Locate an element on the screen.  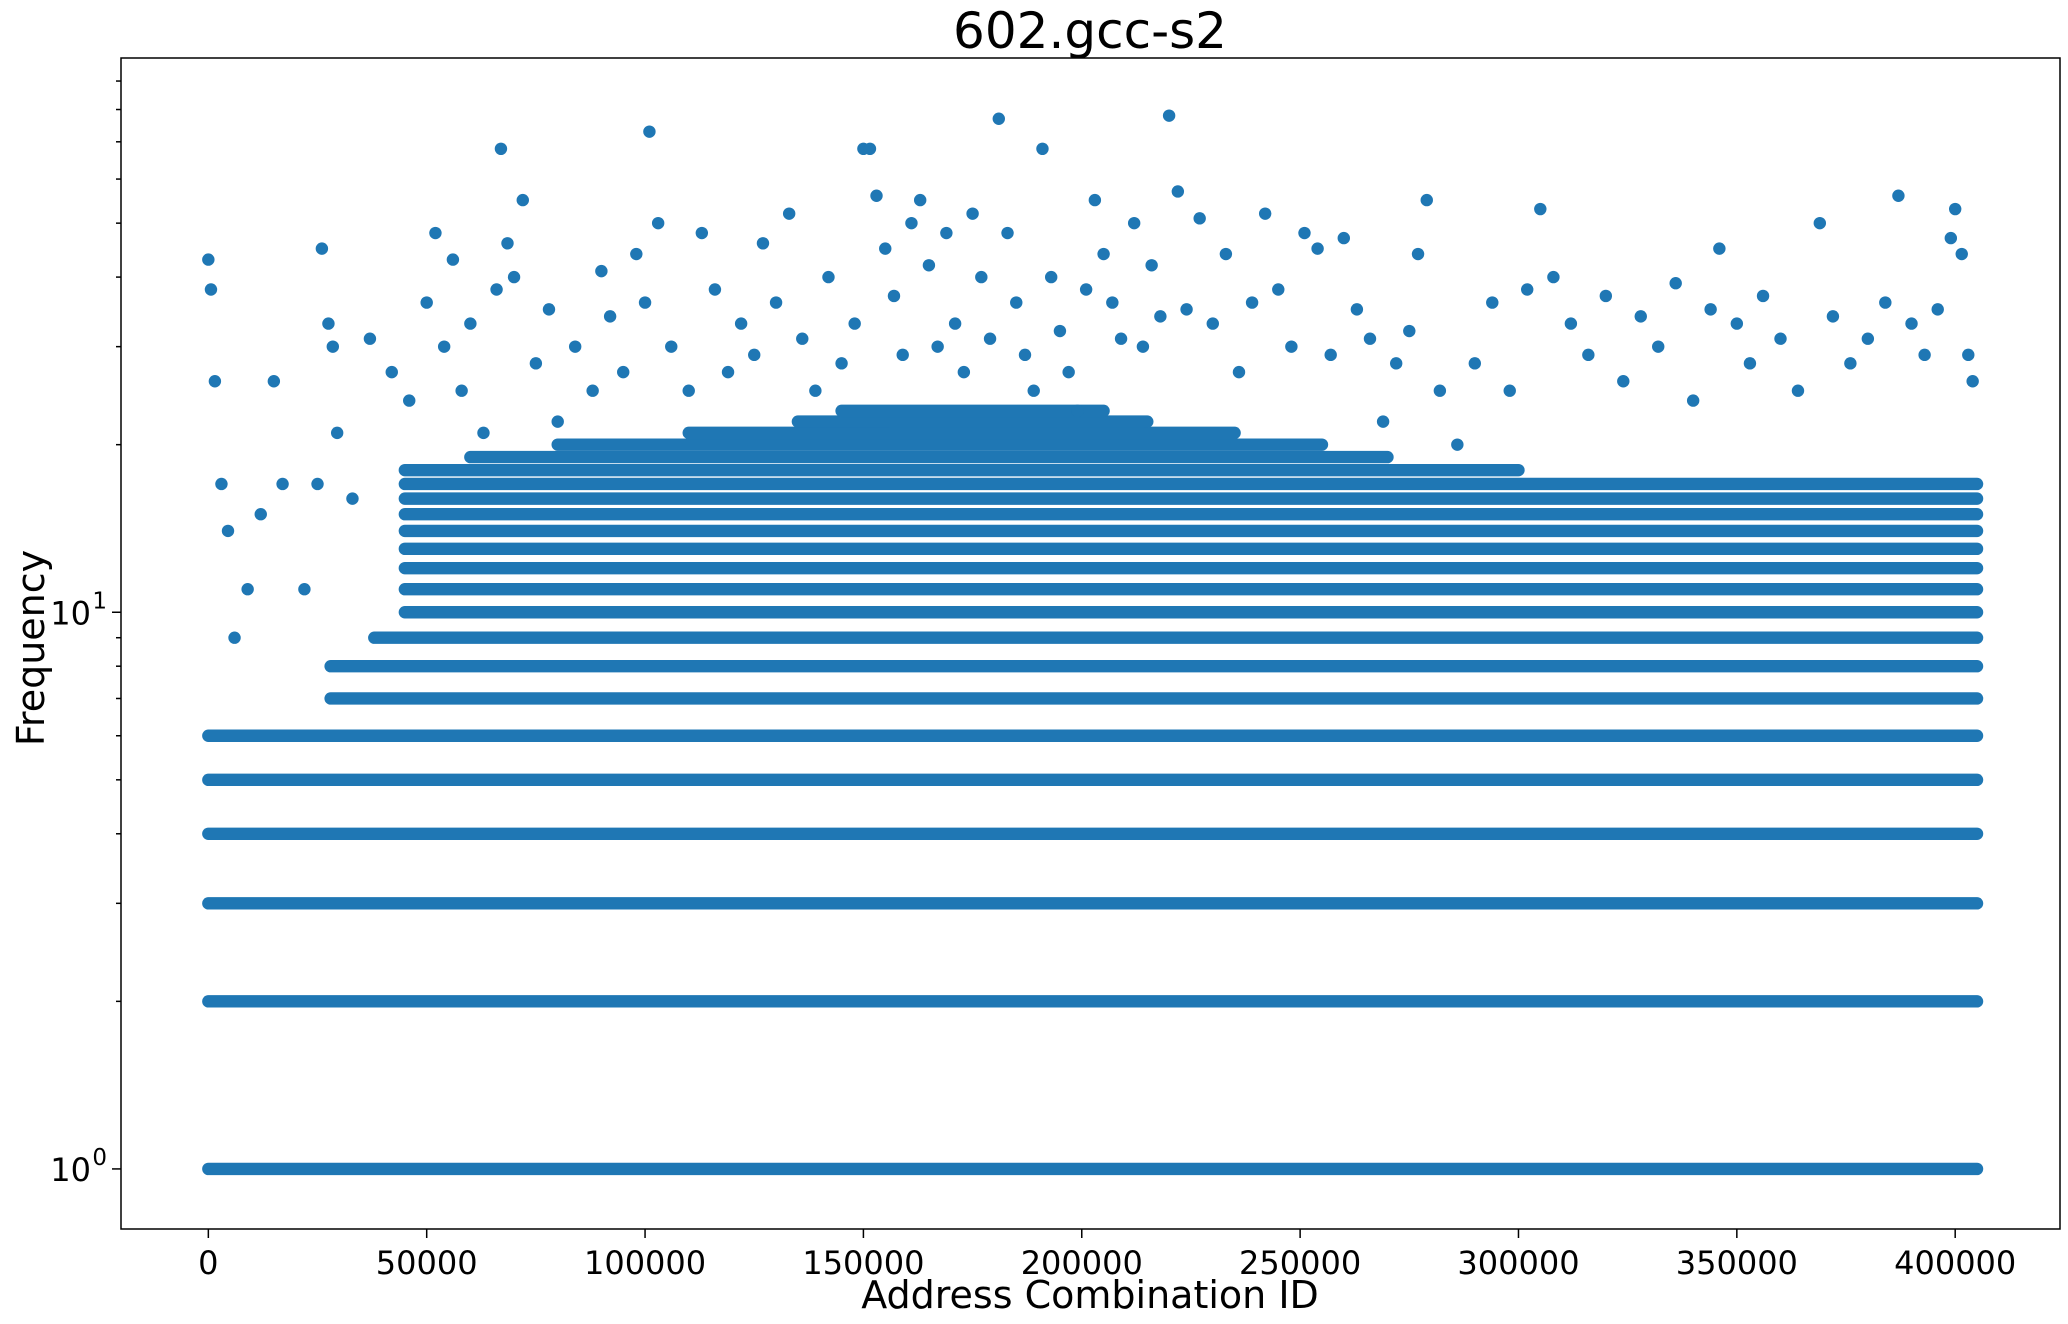
x-tick-label: 350000 is located at coordinates (1737, 1263).